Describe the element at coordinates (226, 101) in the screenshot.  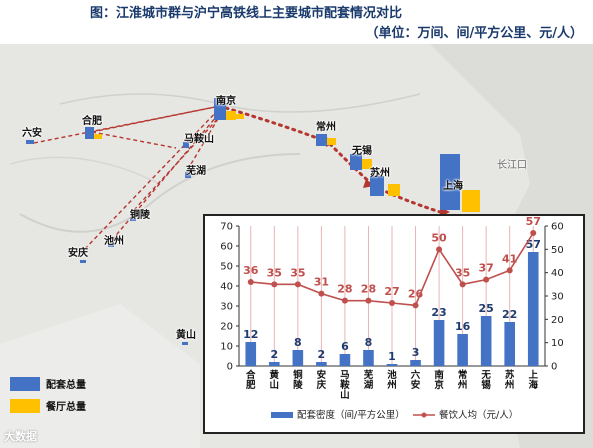
I see `city-label-nanjing: 南京` at that location.